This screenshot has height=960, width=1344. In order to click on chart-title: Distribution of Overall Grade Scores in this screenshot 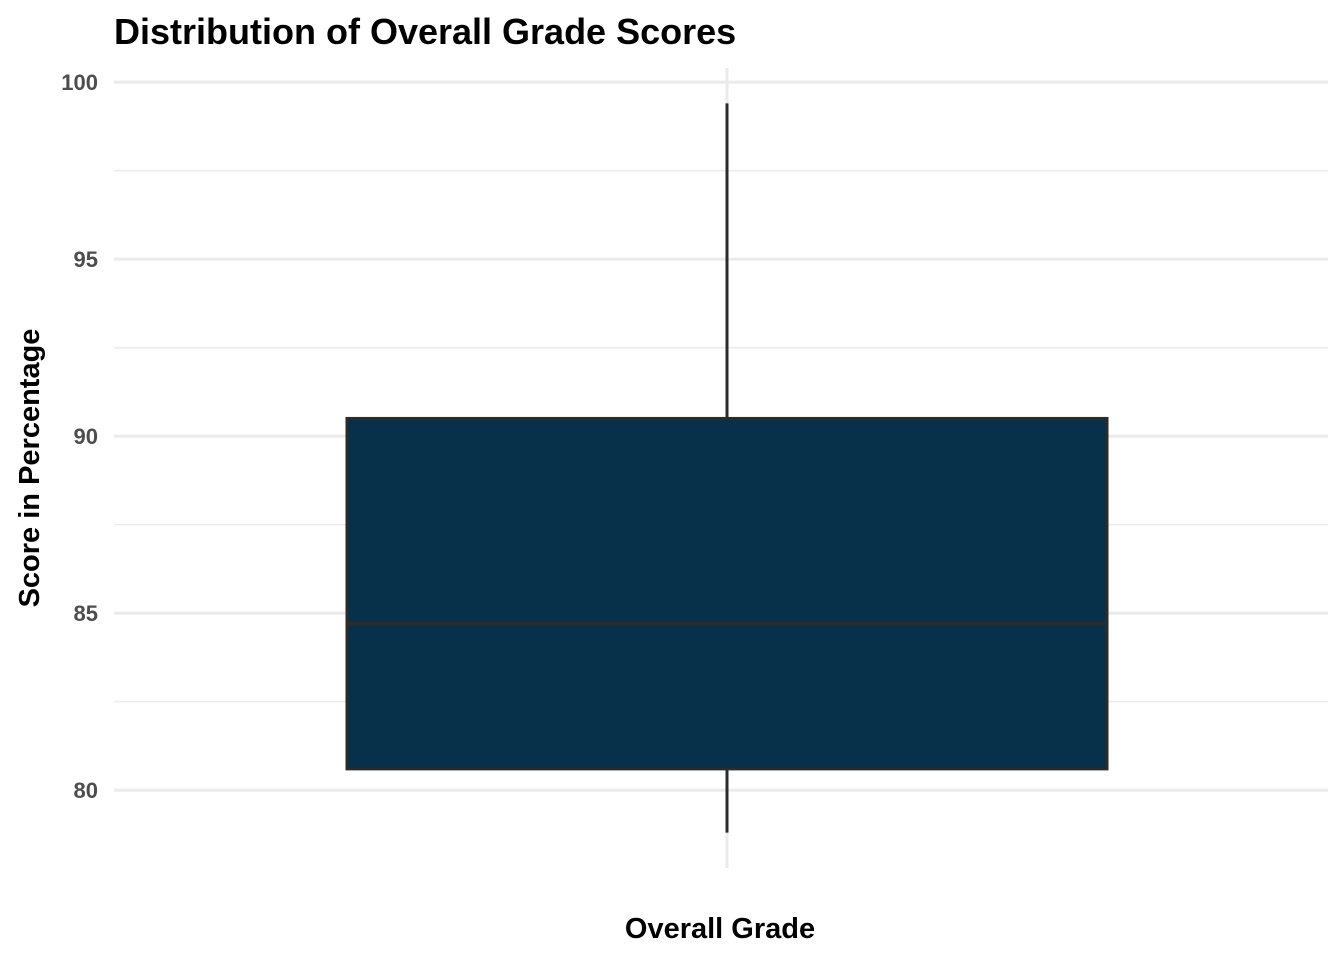, I will do `click(425, 31)`.